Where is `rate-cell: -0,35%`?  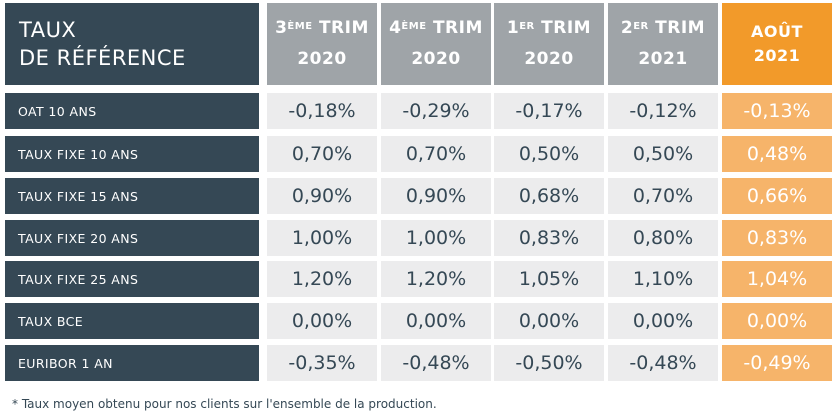 rate-cell: -0,35% is located at coordinates (322, 363).